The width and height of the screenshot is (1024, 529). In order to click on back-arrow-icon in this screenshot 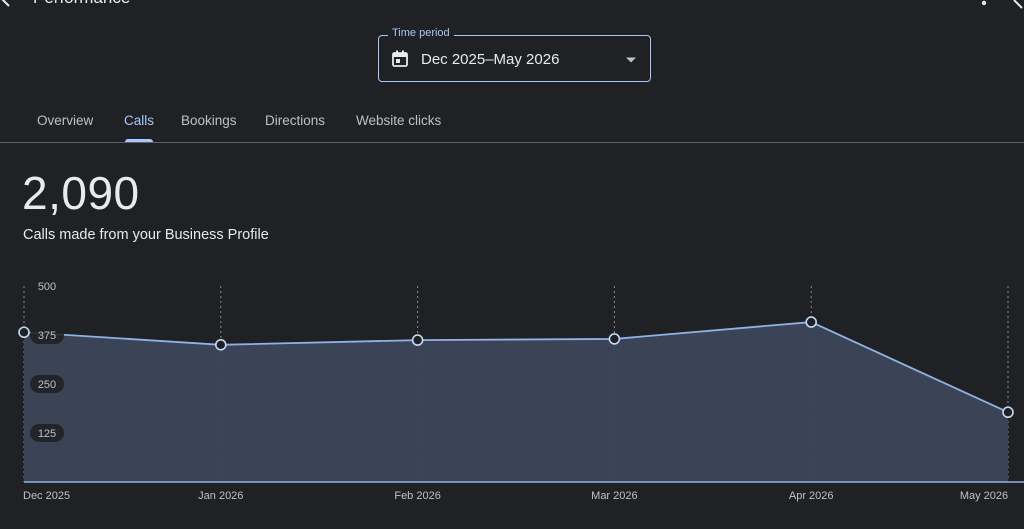, I will do `click(7, 5)`.